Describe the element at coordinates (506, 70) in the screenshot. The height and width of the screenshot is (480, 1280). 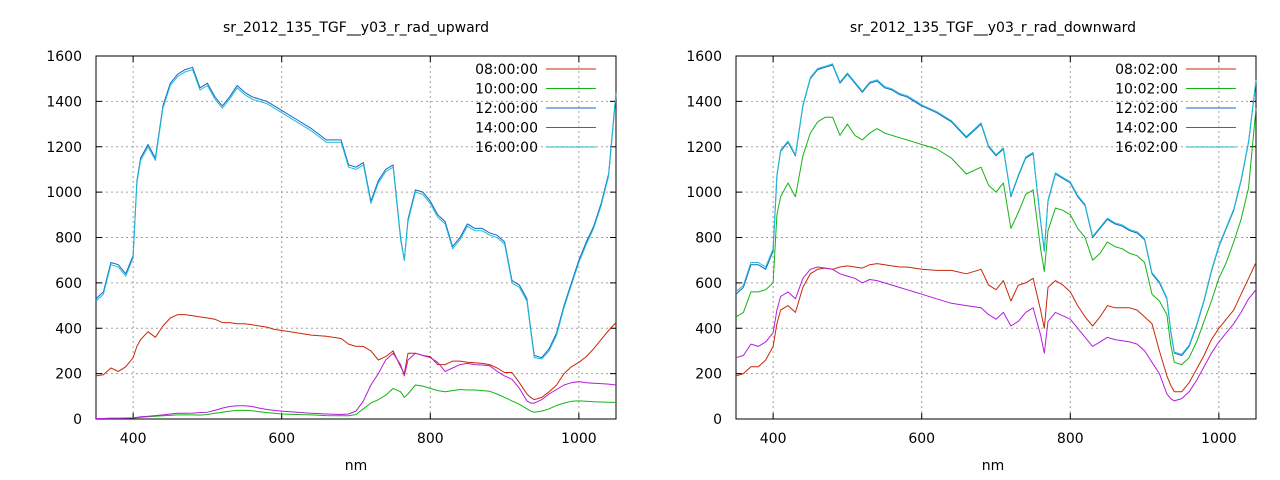
I see `legend-label: 08:00:00` at that location.